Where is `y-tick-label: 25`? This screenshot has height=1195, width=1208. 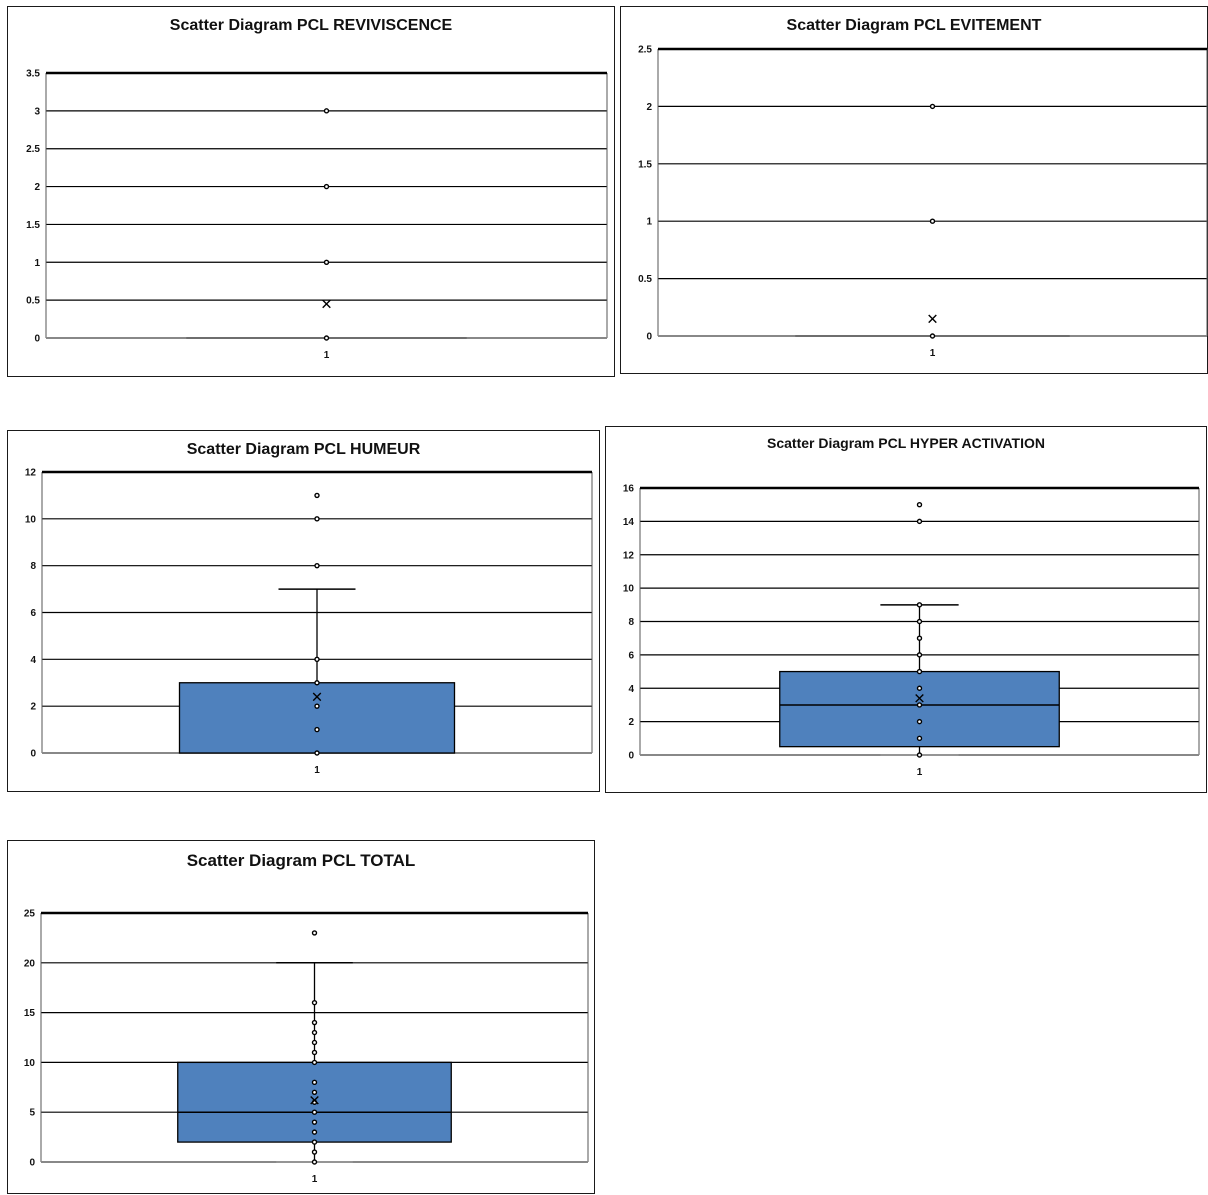
y-tick-label: 25 is located at coordinates (30, 914).